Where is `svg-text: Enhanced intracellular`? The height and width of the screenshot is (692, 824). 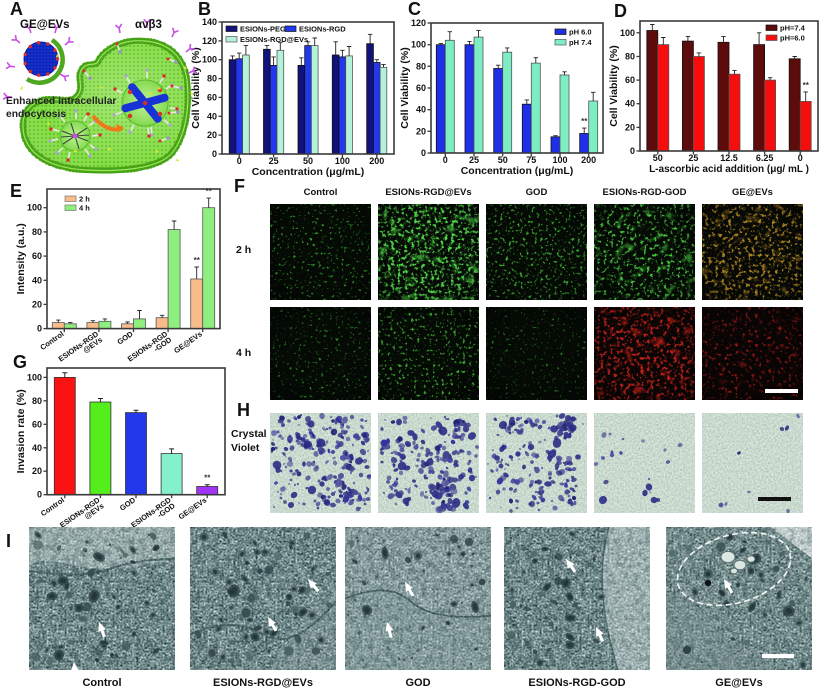 svg-text: Enhanced intracellular is located at coordinates (61, 101).